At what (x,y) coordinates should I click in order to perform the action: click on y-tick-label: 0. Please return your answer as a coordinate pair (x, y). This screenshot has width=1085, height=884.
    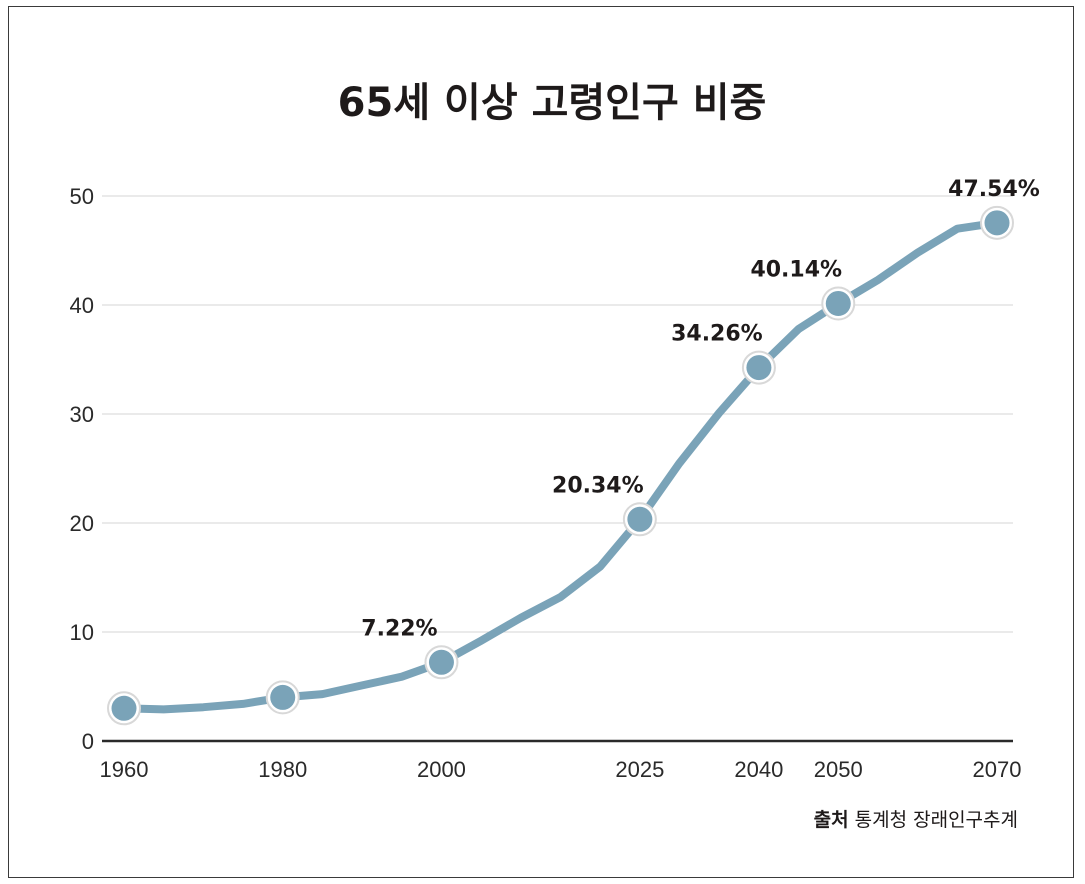
    Looking at the image, I should click on (88, 741).